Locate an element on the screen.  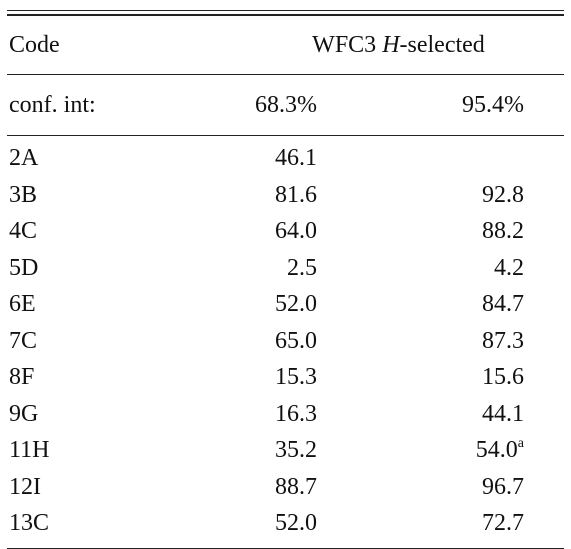
row-ci95: 44.1 is located at coordinates (440, 414).